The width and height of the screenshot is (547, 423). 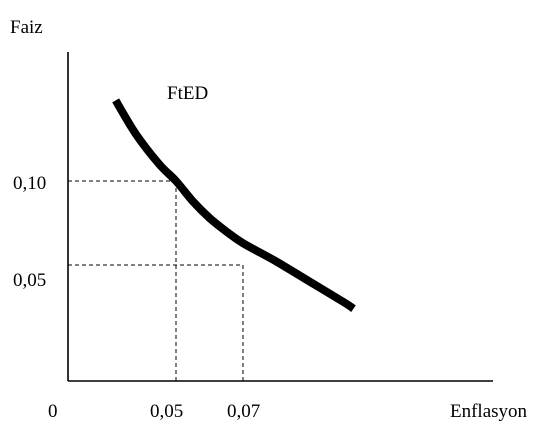 What do you see at coordinates (26, 27) in the screenshot?
I see `y-axis-label: Faiz` at bounding box center [26, 27].